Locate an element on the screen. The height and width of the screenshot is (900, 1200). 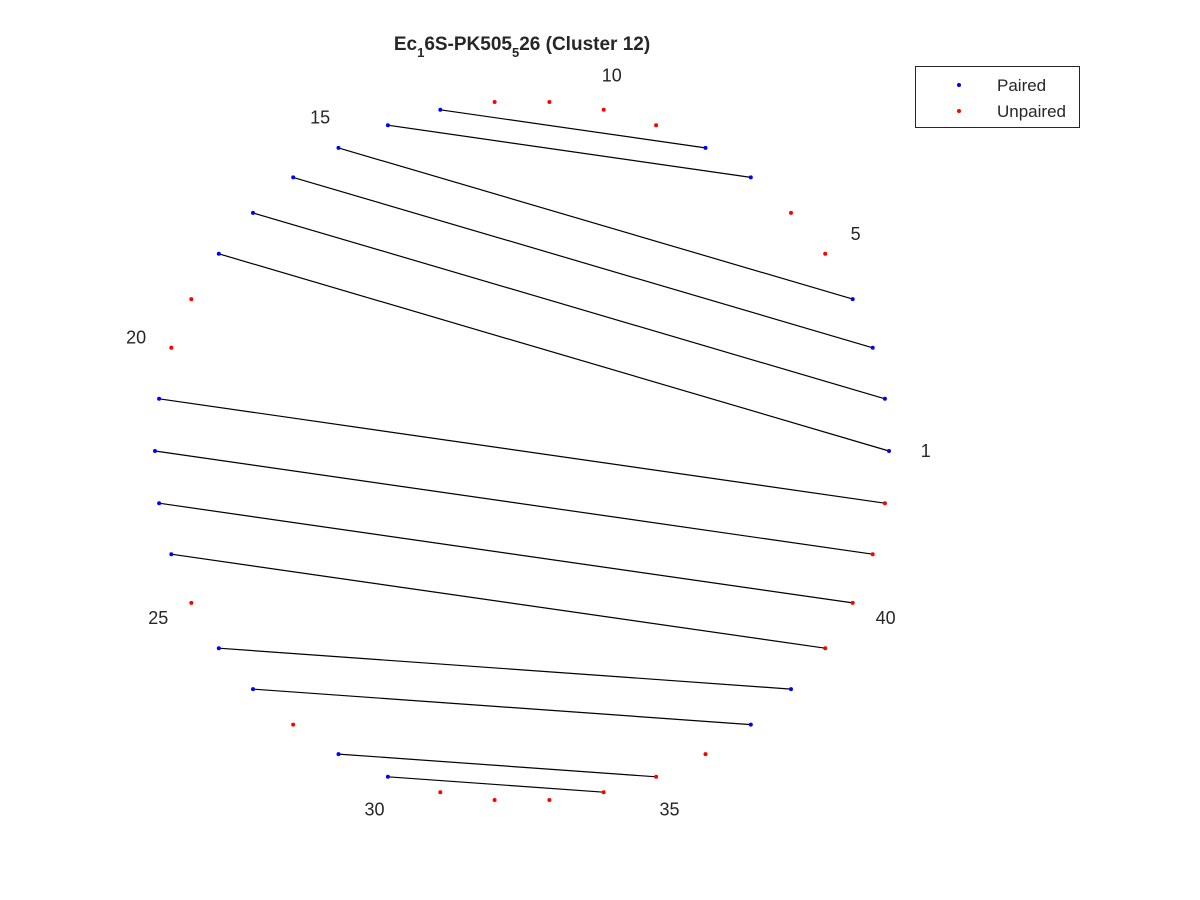
chart-title: Ec16S-PK505526 (Cluster 12) is located at coordinates (522, 47).